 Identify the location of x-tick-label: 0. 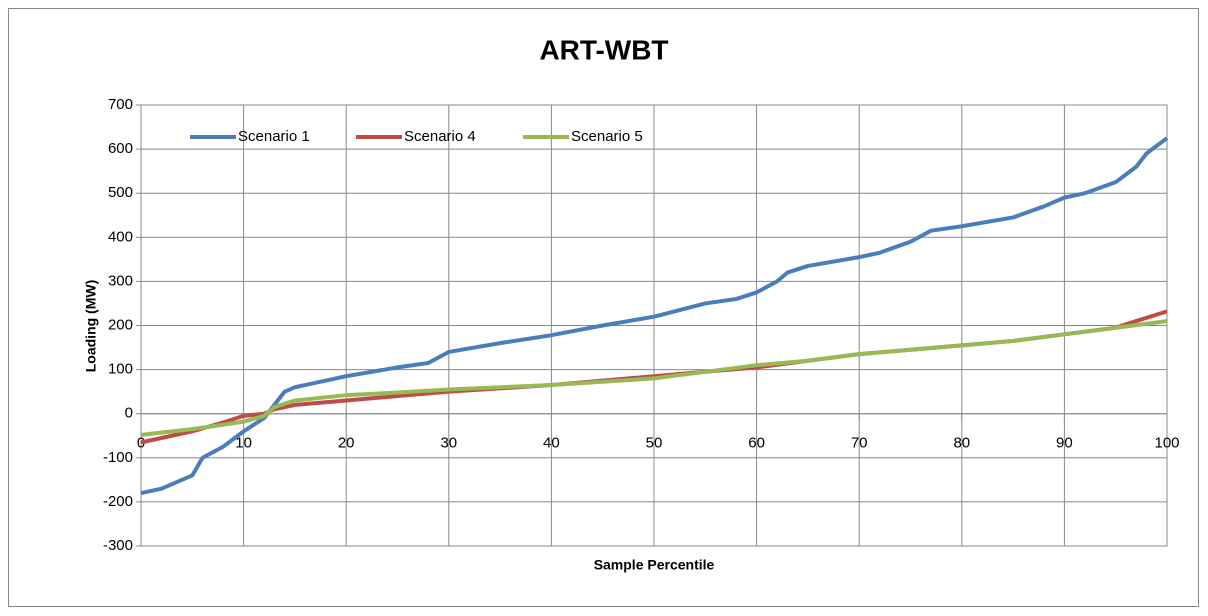
(141, 443).